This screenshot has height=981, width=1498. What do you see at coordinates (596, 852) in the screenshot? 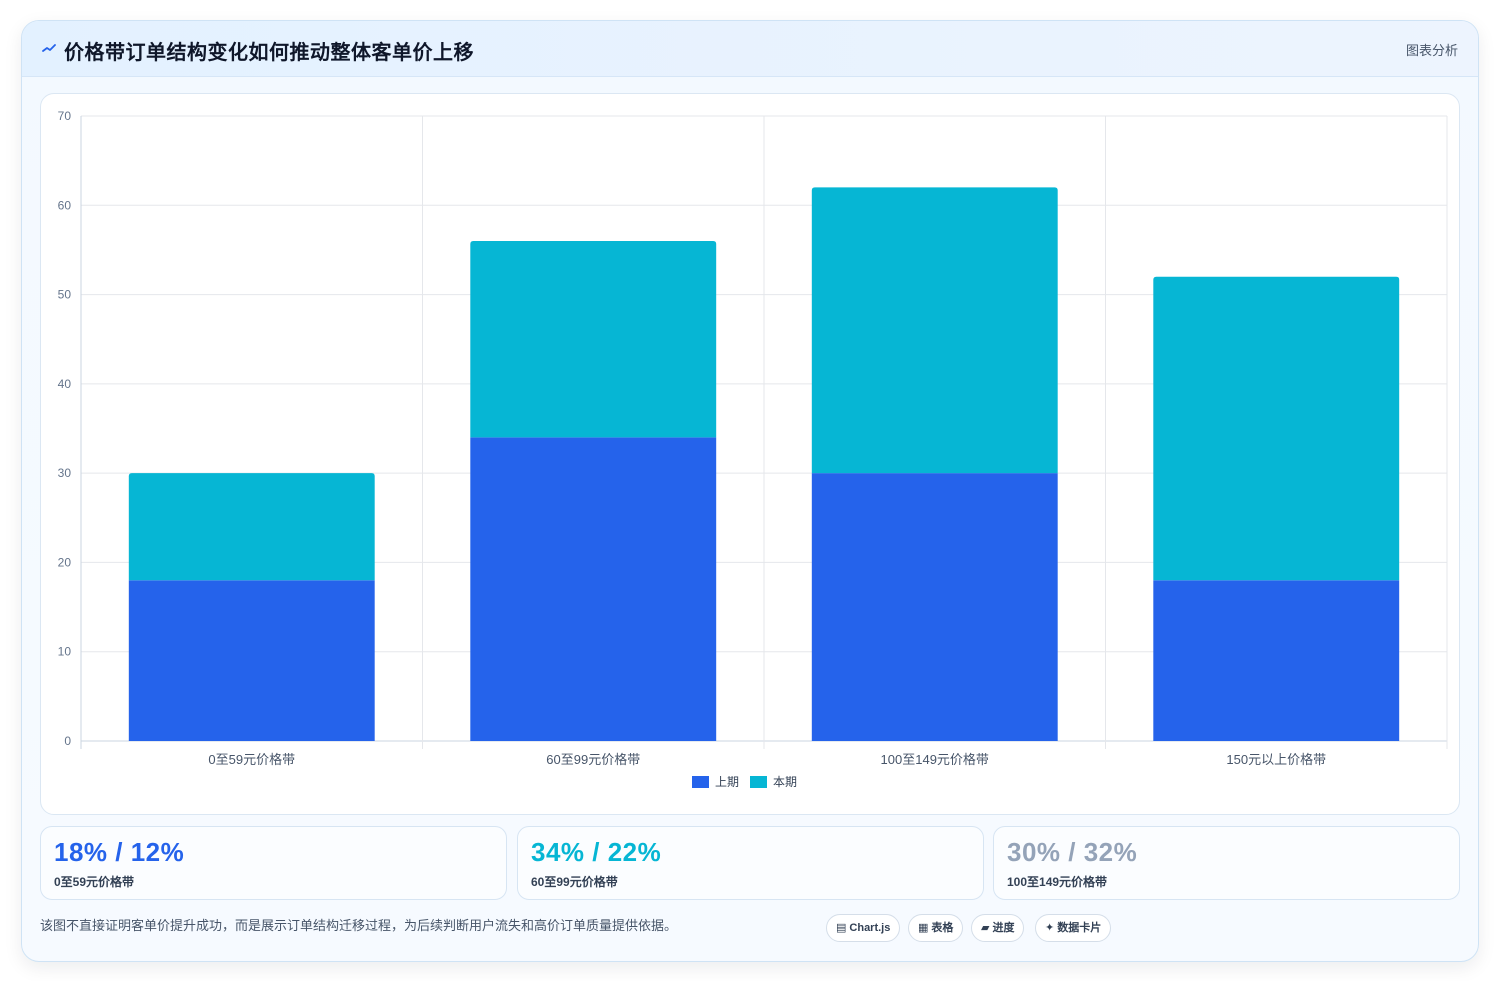
I see `stat-value: 34% / 22%` at bounding box center [596, 852].